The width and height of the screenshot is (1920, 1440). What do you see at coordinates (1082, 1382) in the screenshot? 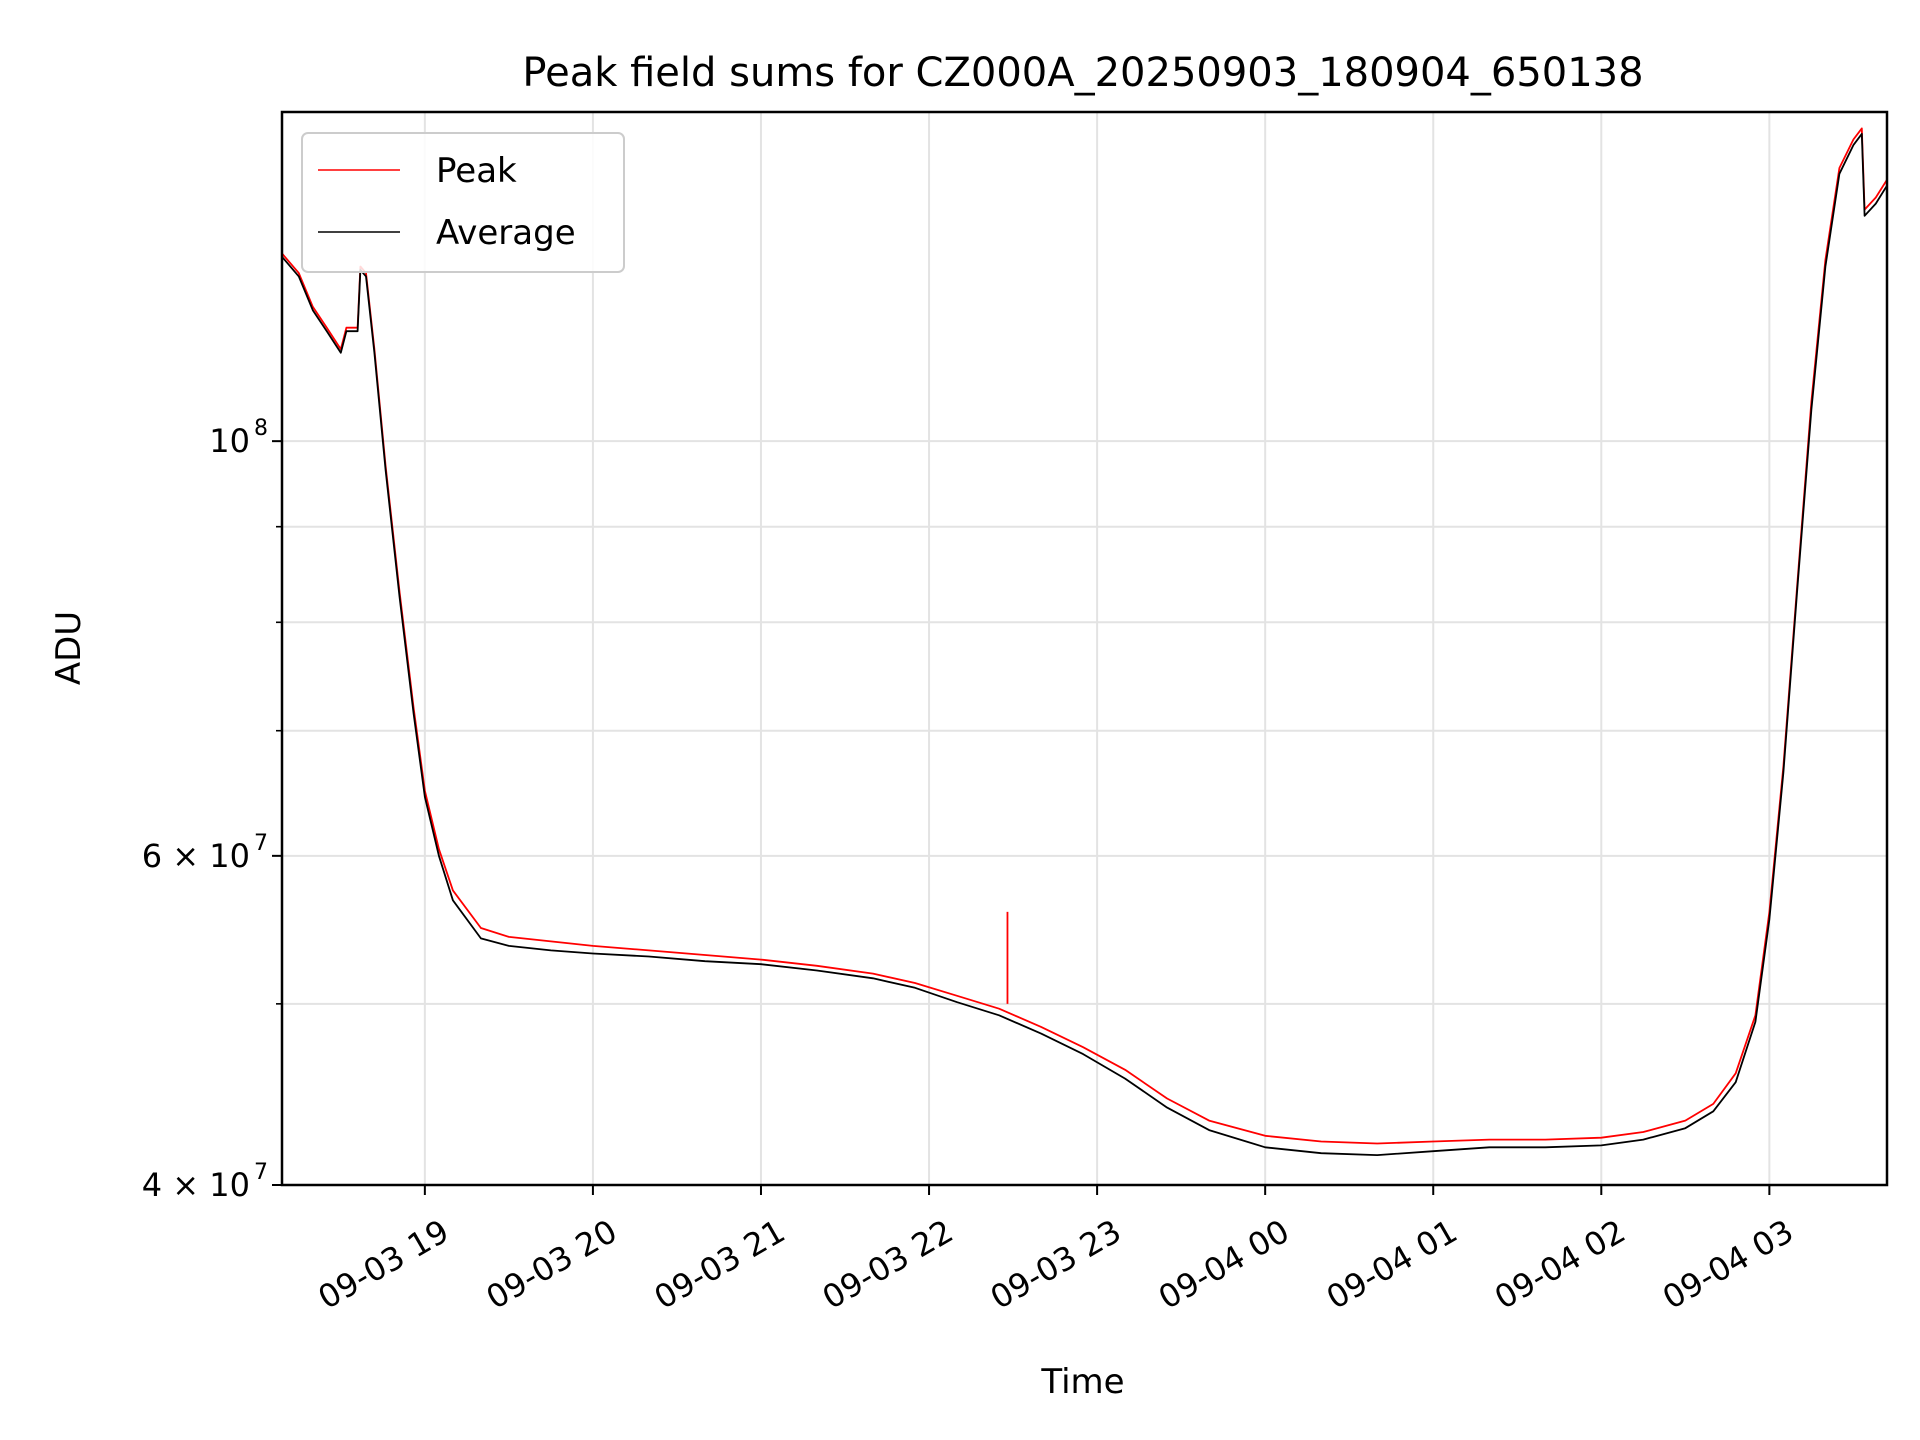
I see `x-axis-label: Time` at bounding box center [1082, 1382].